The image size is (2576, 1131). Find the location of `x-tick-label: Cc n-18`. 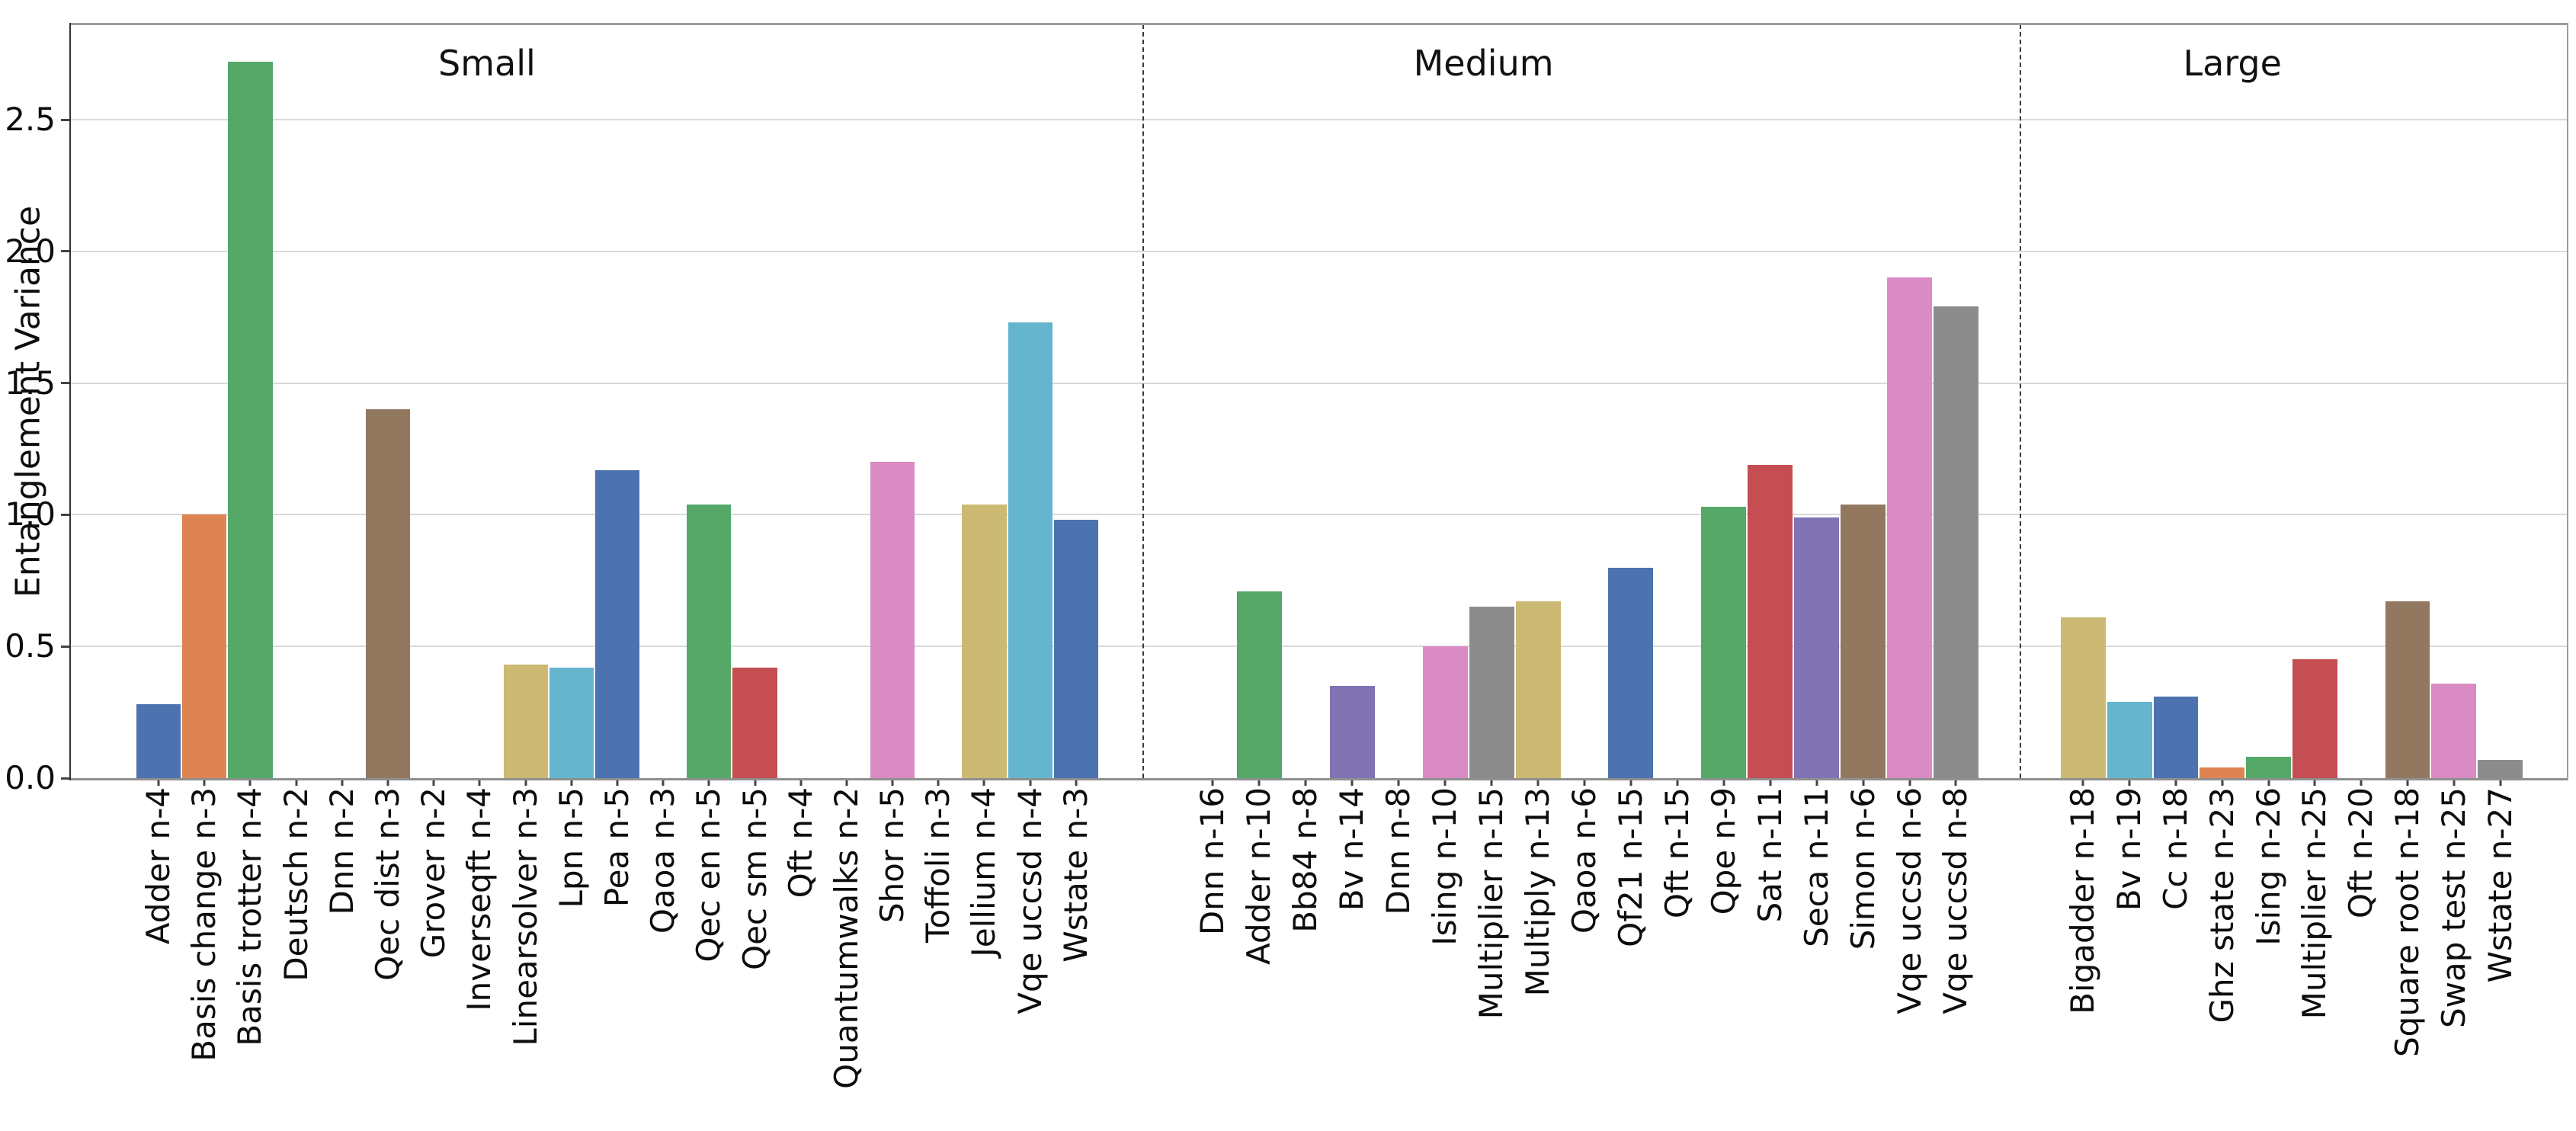

x-tick-label: Cc n-18 is located at coordinates (2175, 848).